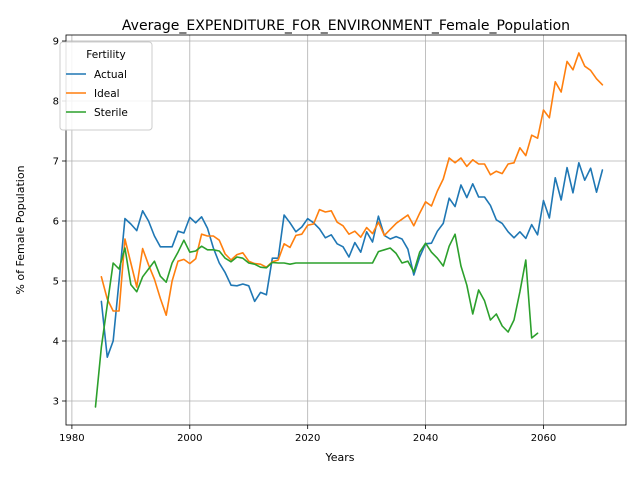 This screenshot has width=640, height=480. I want to click on y-tick-label: 4, so click(56, 342).